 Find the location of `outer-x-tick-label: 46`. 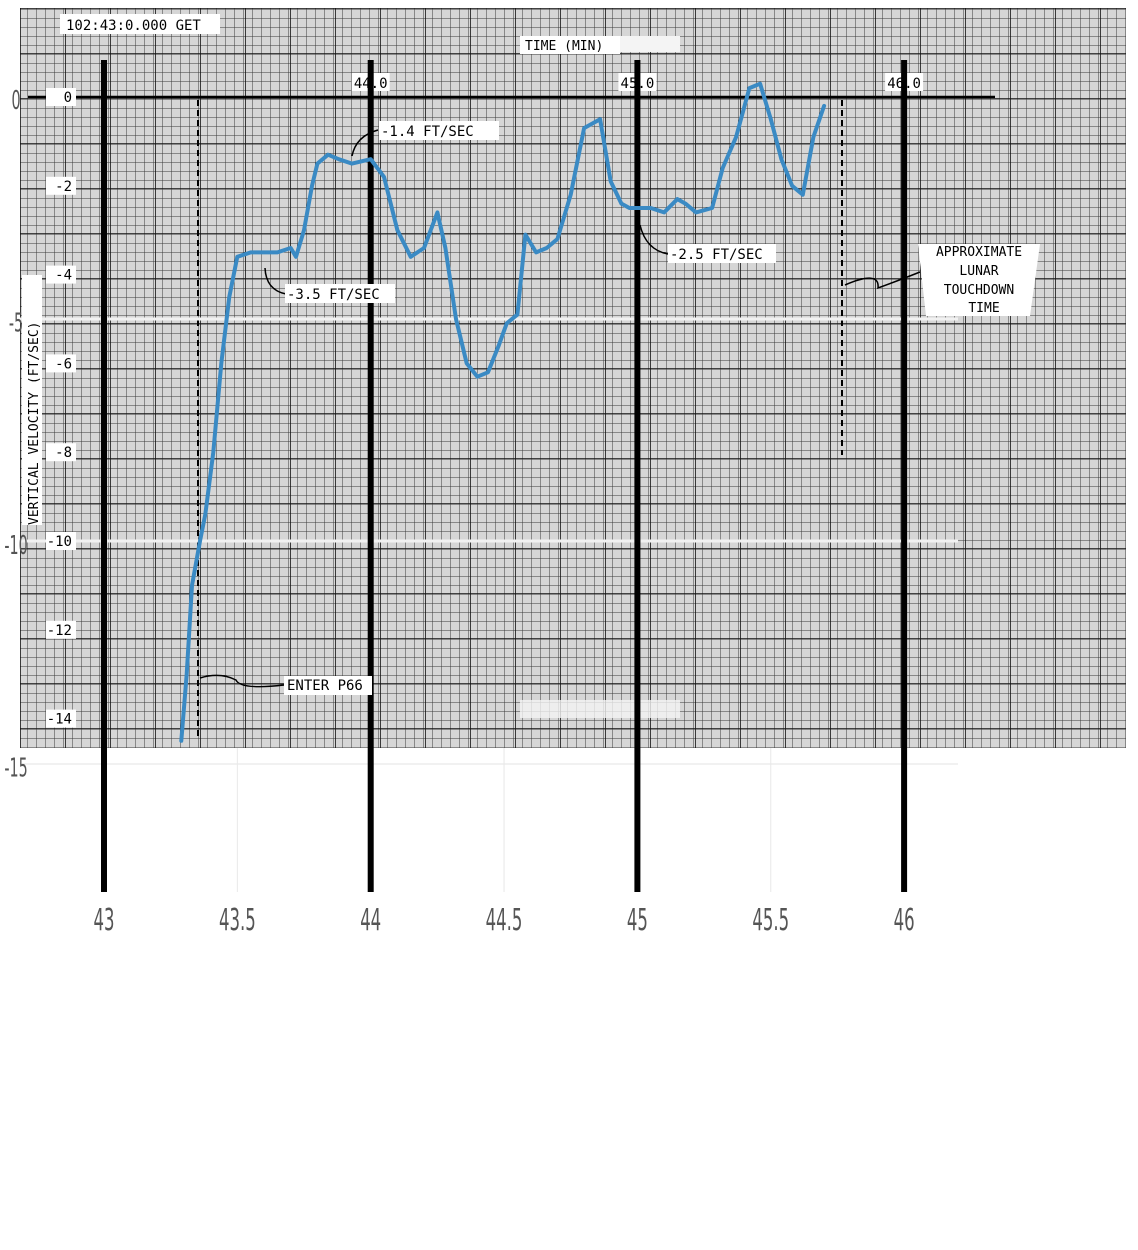

outer-x-tick-label: 46 is located at coordinates (904, 920).